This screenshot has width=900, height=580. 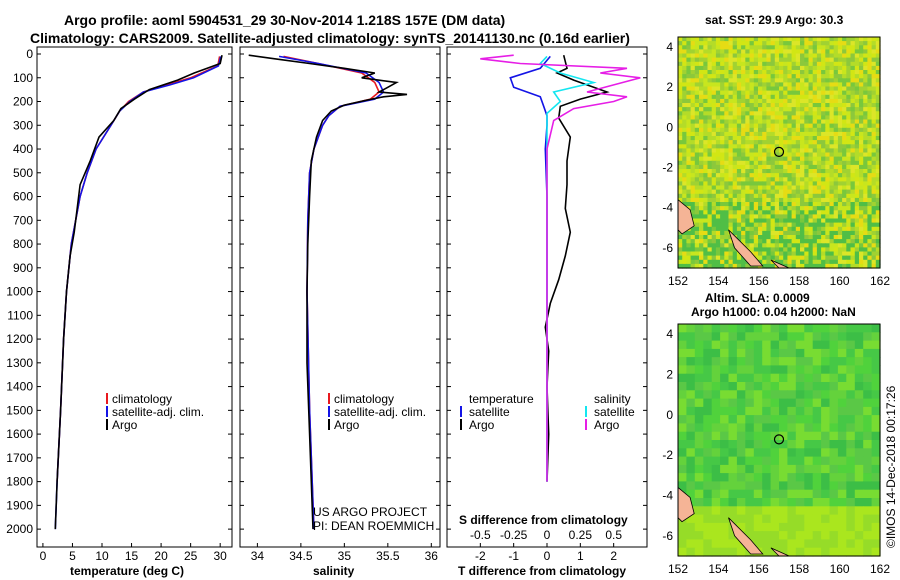 I want to click on x-tick-label: 20, so click(x=161, y=556).